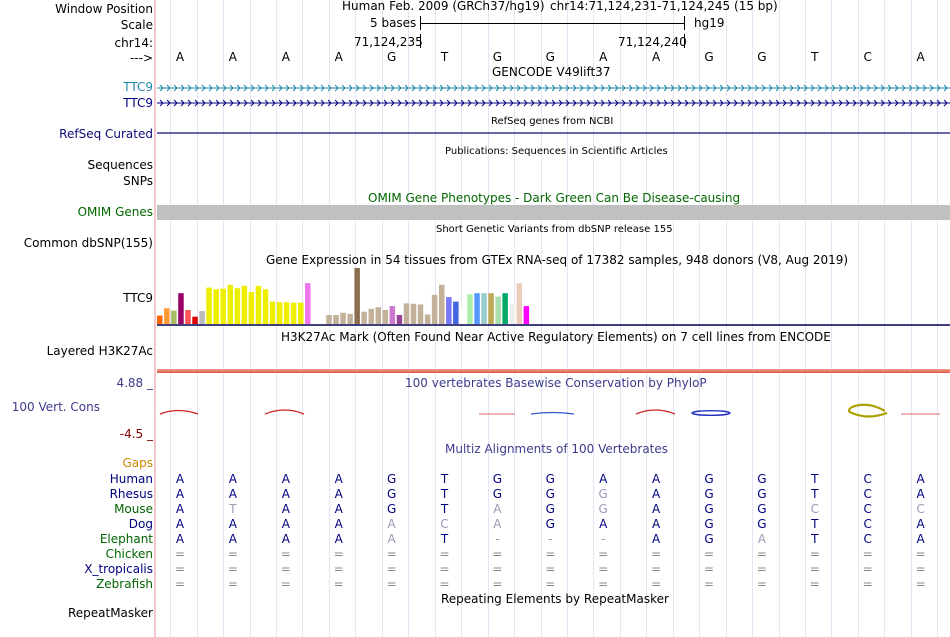  I want to click on label-gaps: Gaps, so click(137, 463).